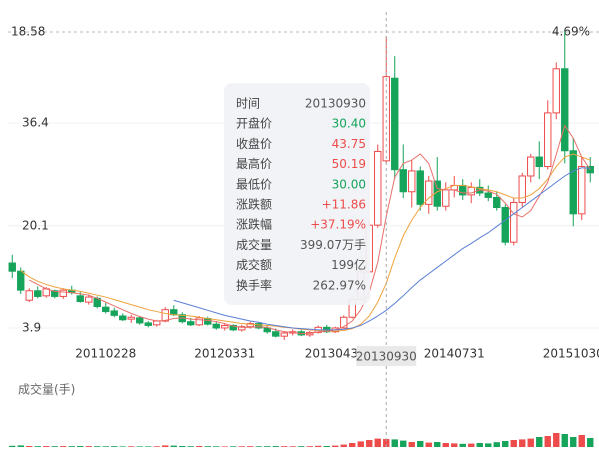 The height and width of the screenshot is (455, 599). What do you see at coordinates (349, 164) in the screenshot?
I see `tooltip-value: 50.19` at bounding box center [349, 164].